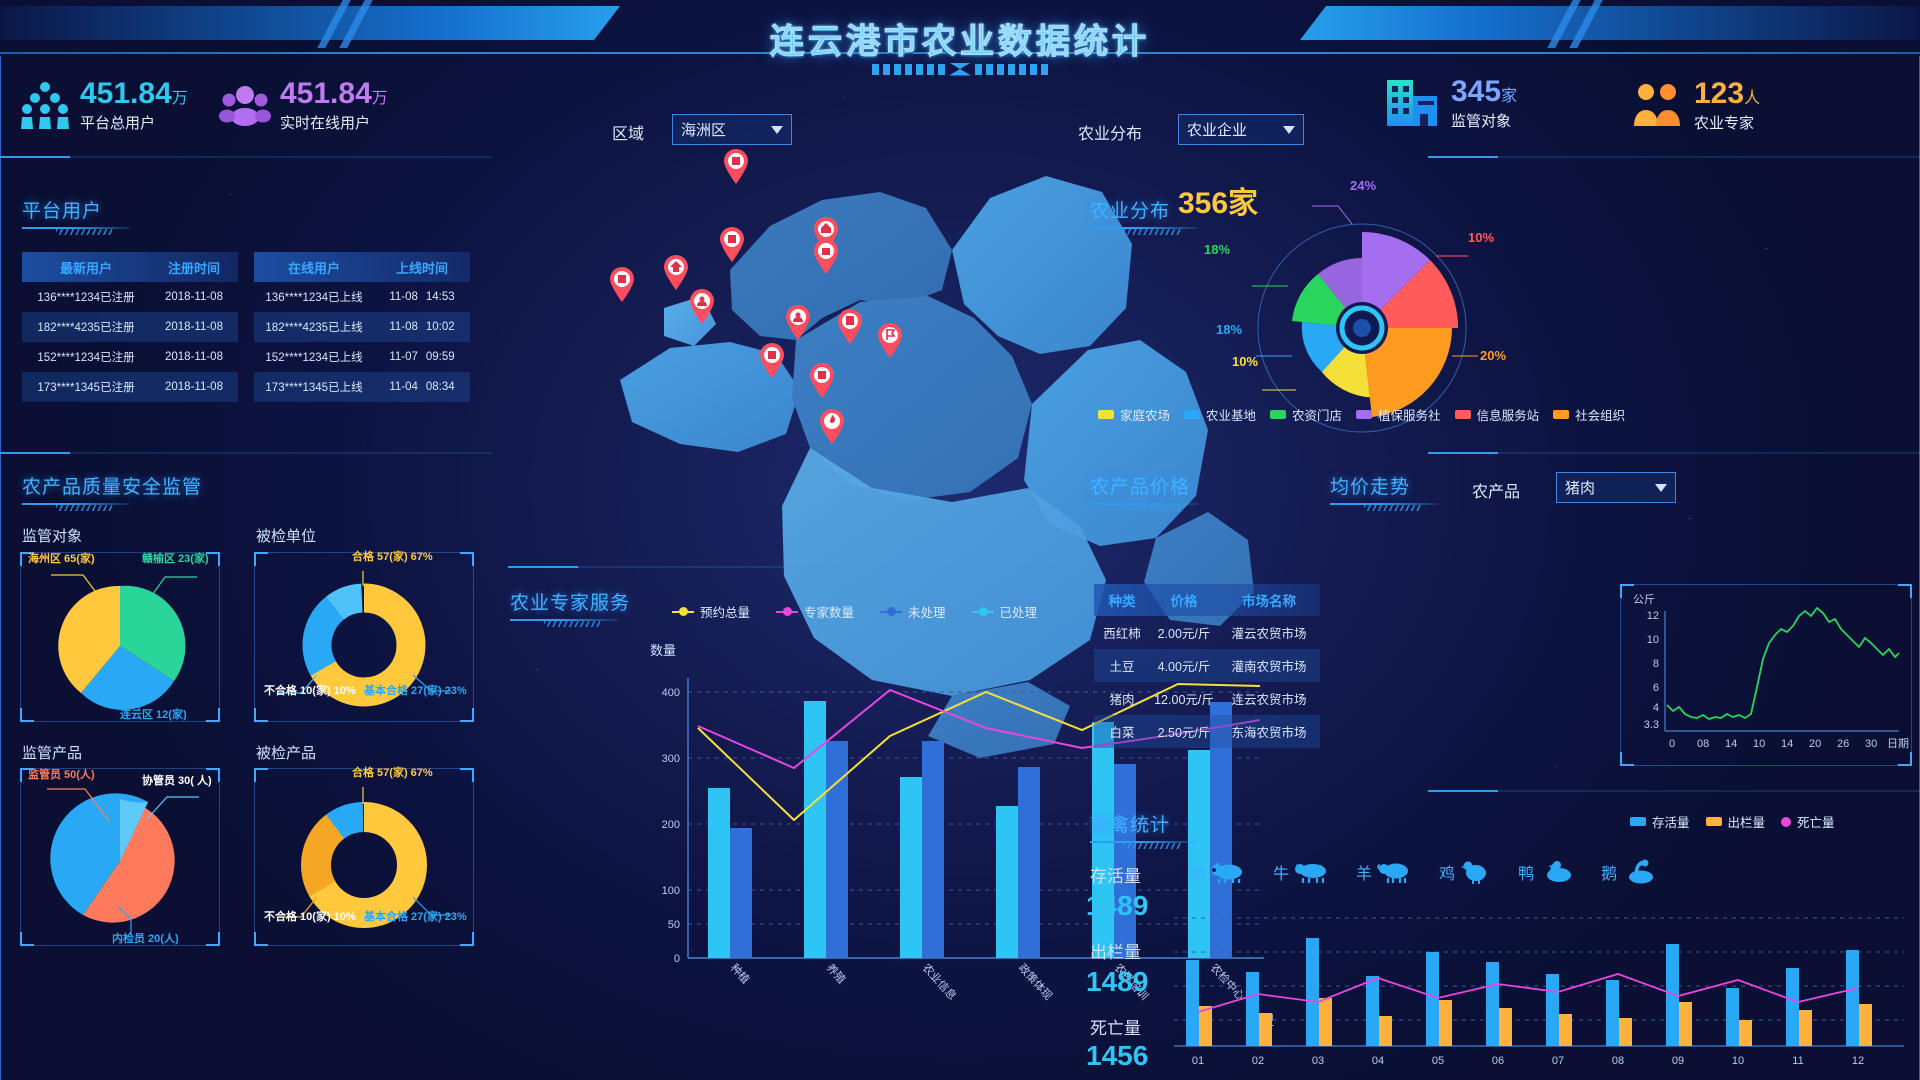  I want to click on legend-item: 存活量, so click(1660, 821).